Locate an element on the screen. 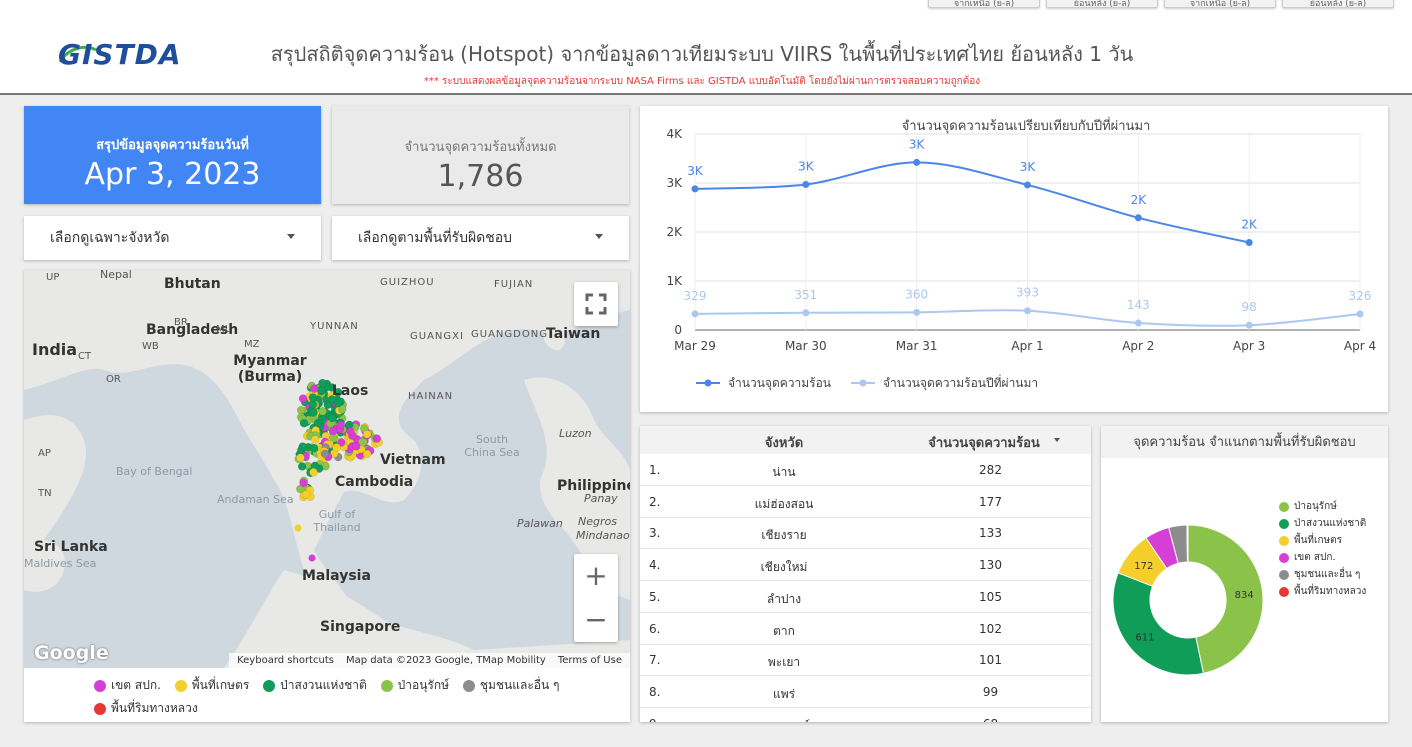  sort-desc-icon is located at coordinates (1057, 440).